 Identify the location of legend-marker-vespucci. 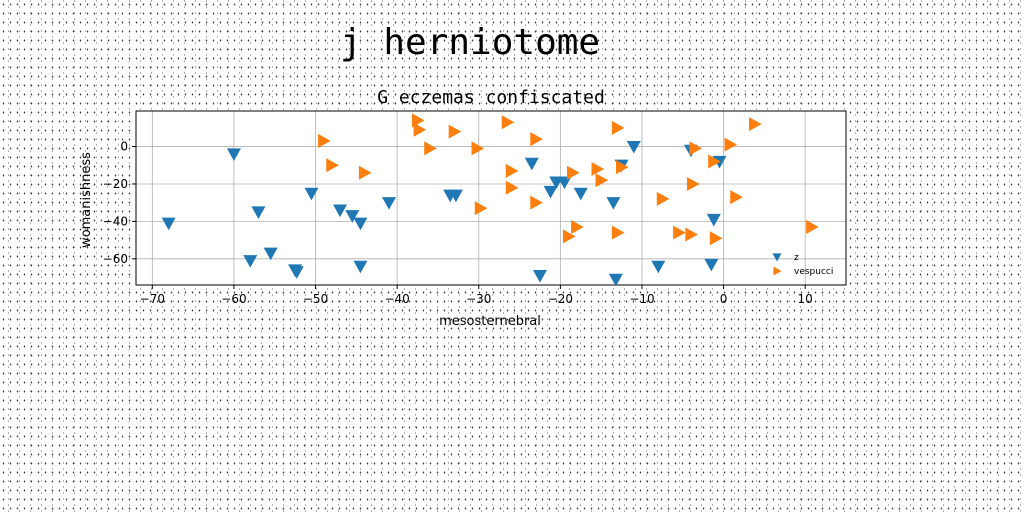
(777, 271).